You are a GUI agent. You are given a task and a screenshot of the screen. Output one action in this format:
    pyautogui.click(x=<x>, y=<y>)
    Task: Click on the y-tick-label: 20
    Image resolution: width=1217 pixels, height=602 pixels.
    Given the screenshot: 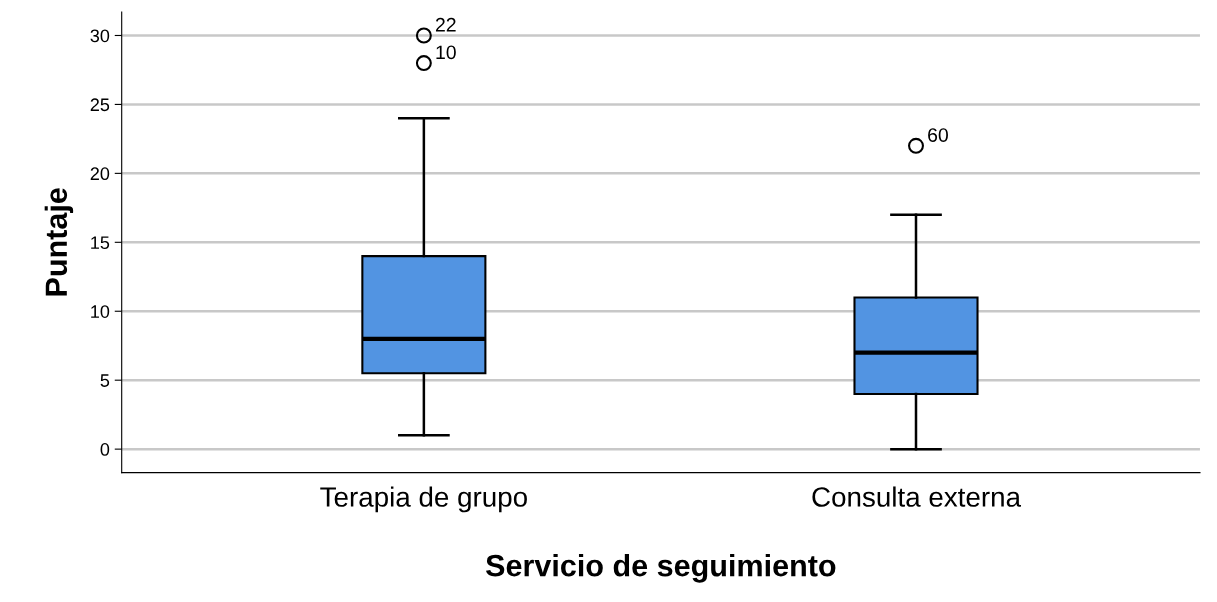 What is the action you would take?
    pyautogui.click(x=100, y=174)
    